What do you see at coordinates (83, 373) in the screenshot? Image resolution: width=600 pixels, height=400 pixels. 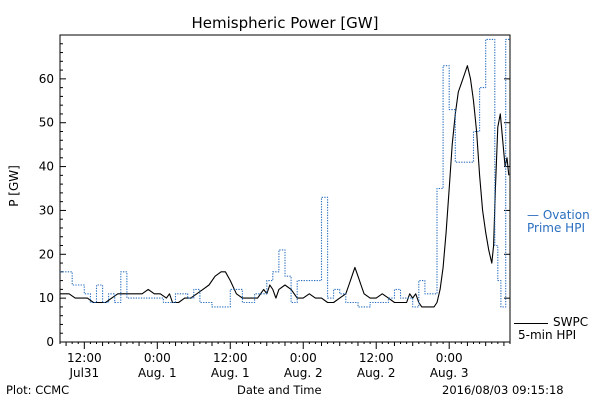 I see `x-tick-label-date: Jul31` at bounding box center [83, 373].